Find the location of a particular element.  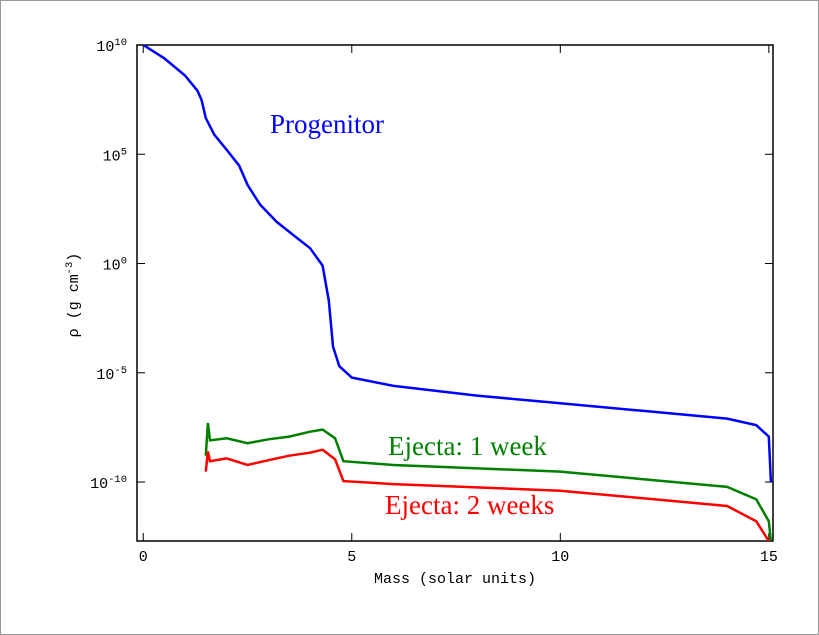

x-tick-label: 5 is located at coordinates (351, 557).